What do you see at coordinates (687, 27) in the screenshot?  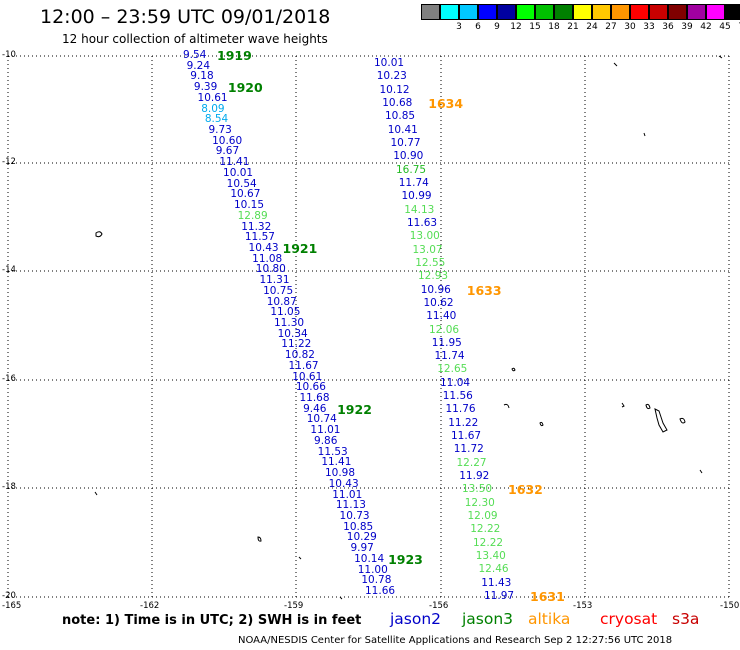 I see `legend-label: 39` at bounding box center [687, 27].